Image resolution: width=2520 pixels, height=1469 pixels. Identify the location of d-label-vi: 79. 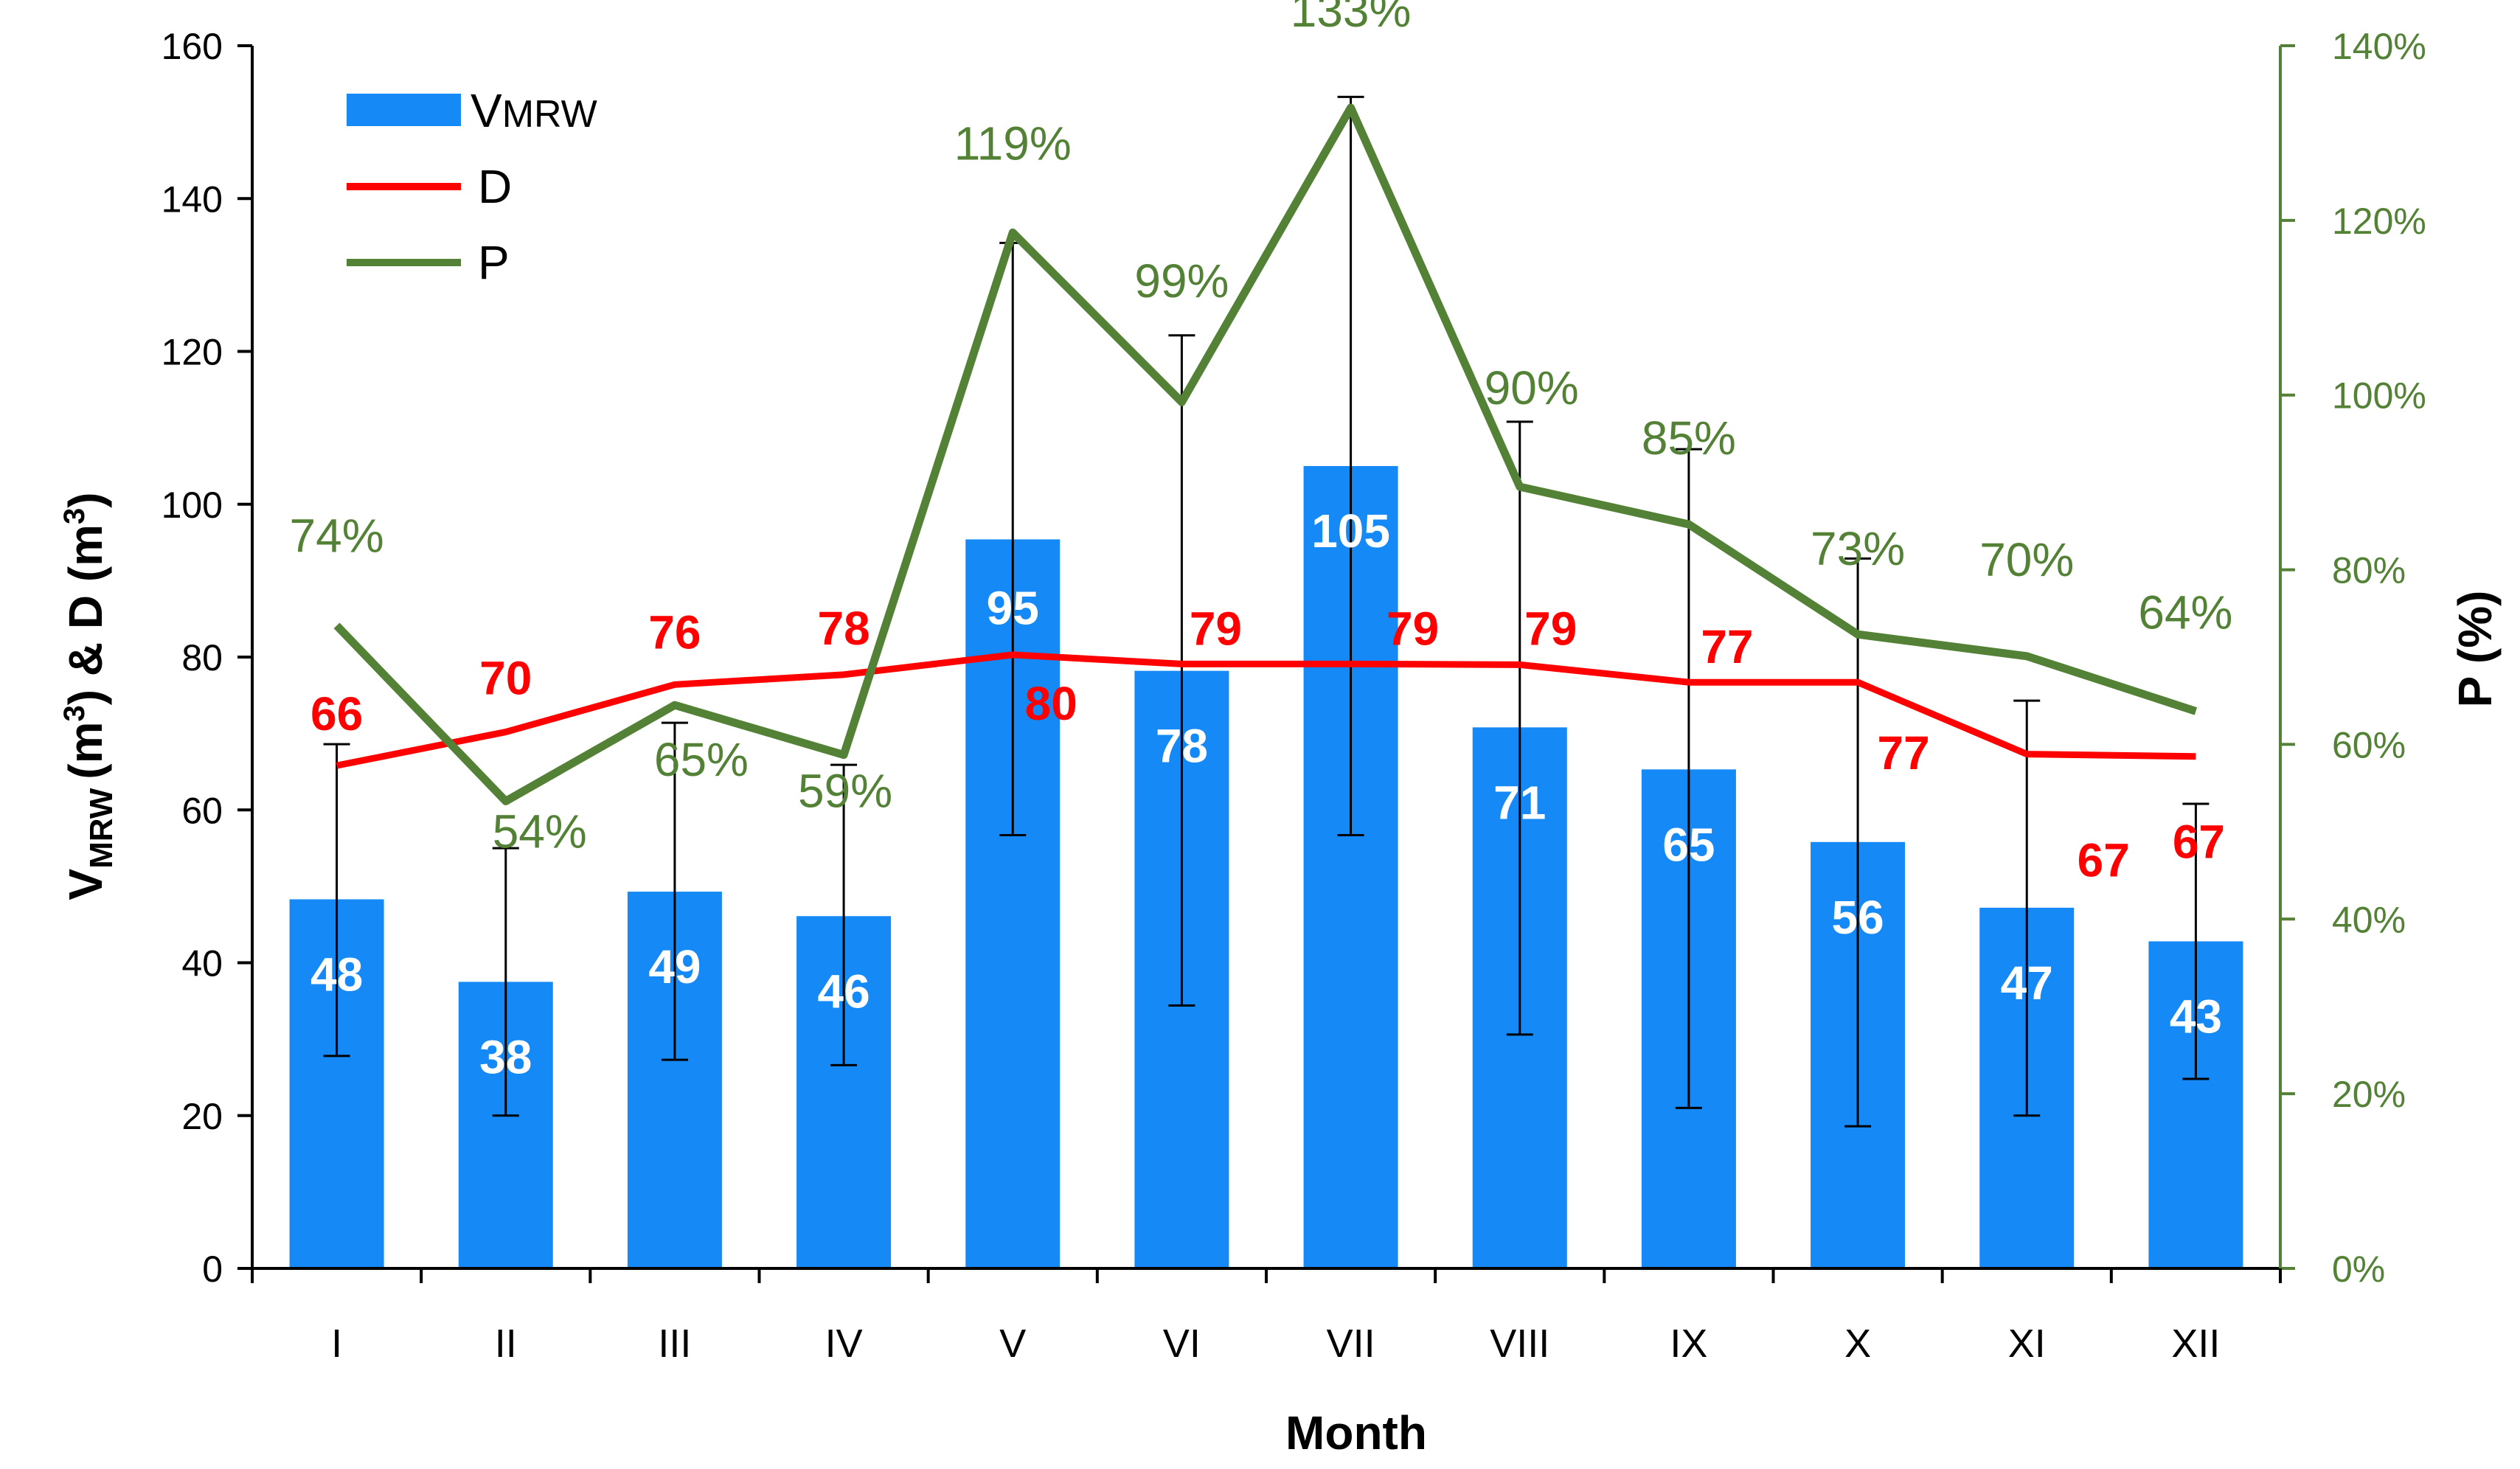
(1216, 628).